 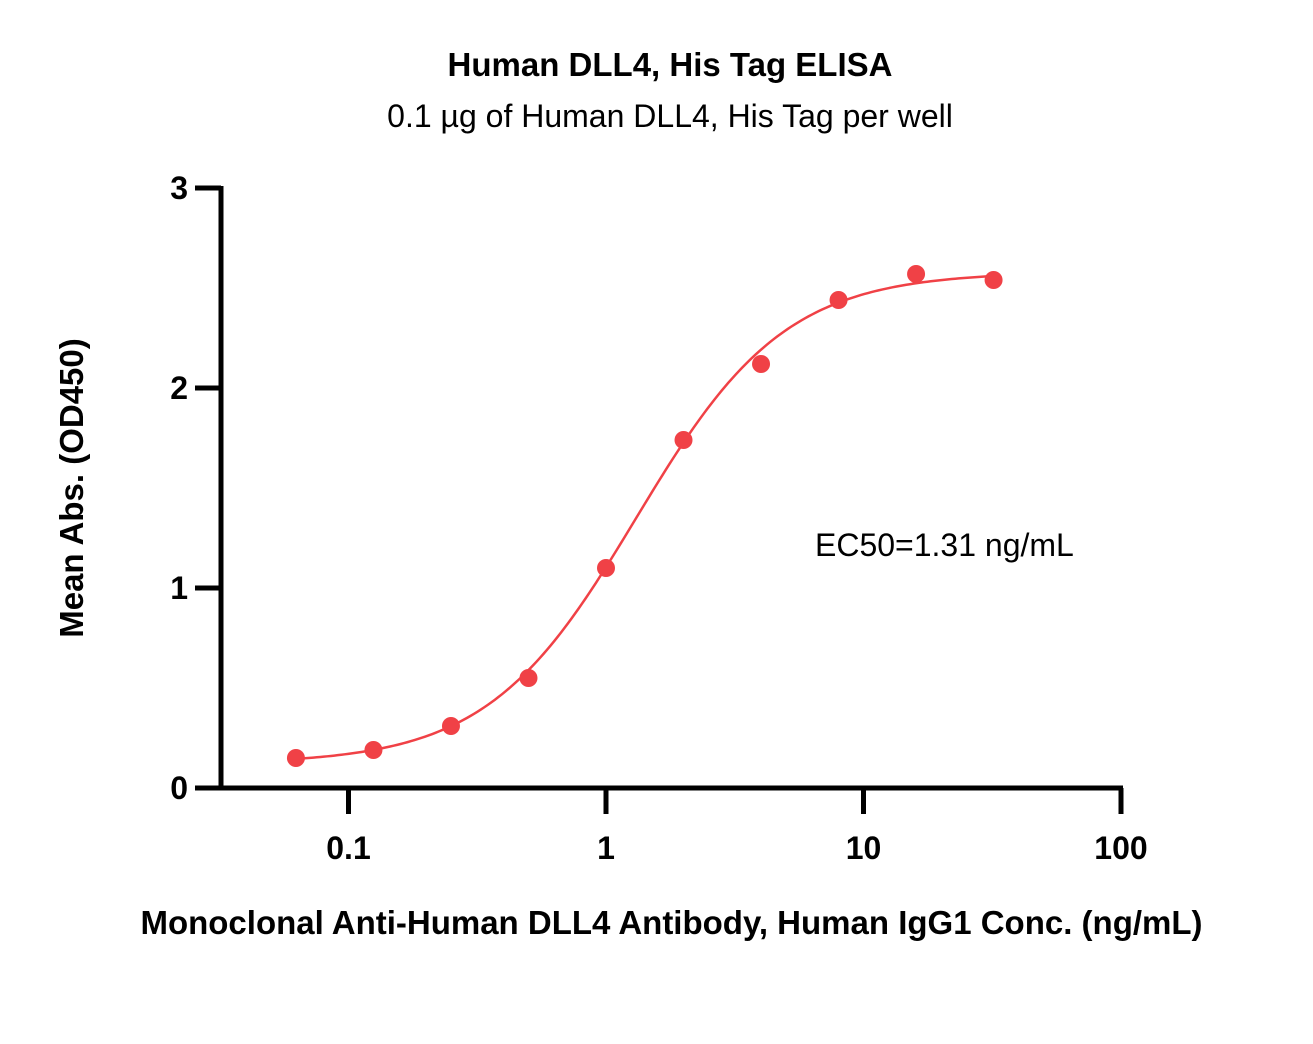 What do you see at coordinates (670, 116) in the screenshot?
I see `chart-subtitle: 0.1 µg of Human DLL4, His Tag per well` at bounding box center [670, 116].